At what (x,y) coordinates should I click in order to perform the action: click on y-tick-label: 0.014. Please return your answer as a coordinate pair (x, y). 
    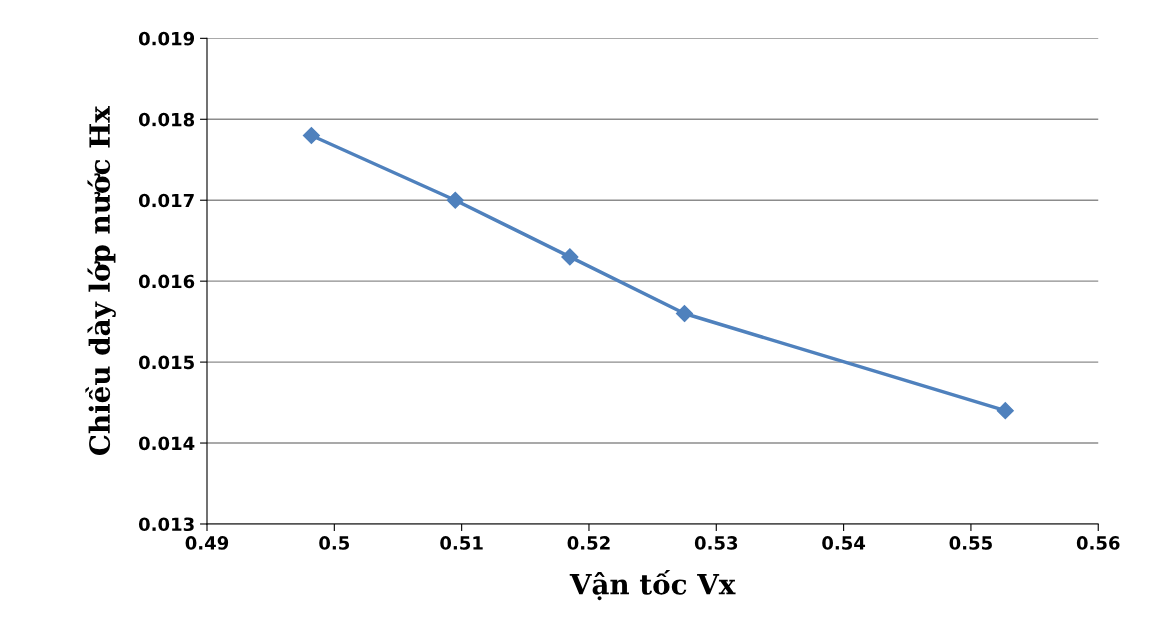
    Looking at the image, I should click on (166, 443).